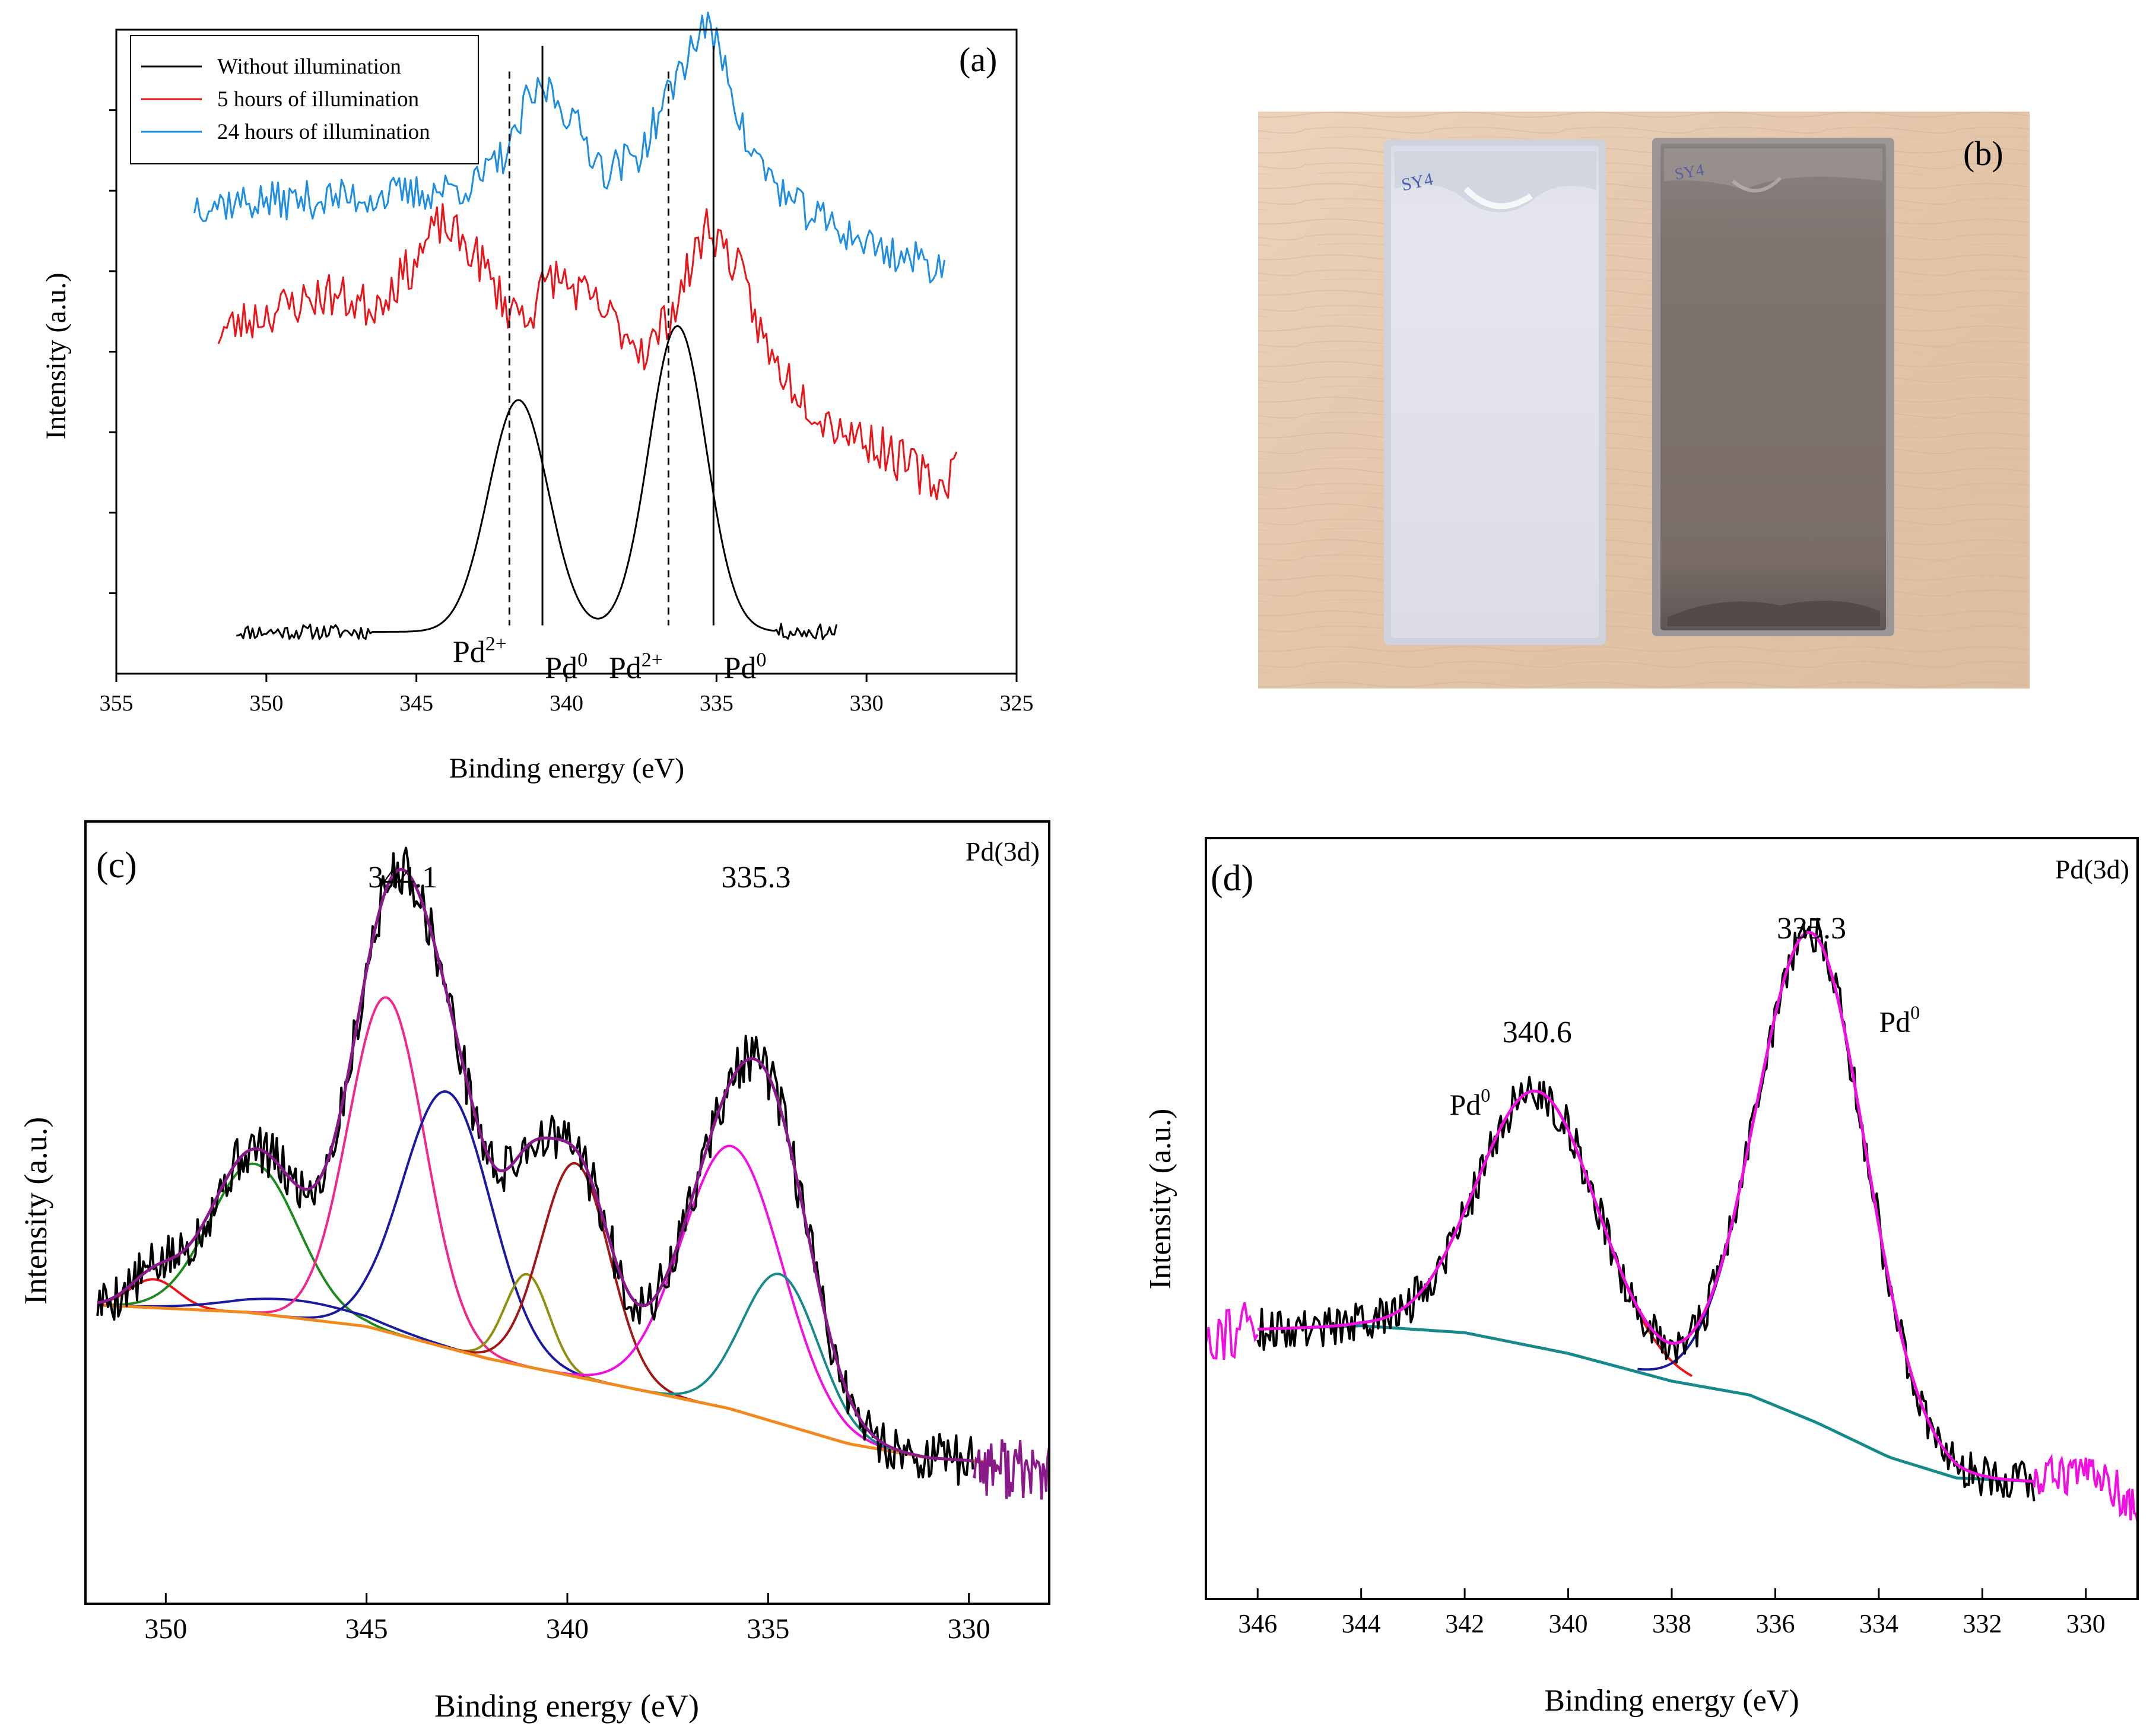  I want to click on panel-c-ticks: 350 345 340 335 330, so click(567, 1619).